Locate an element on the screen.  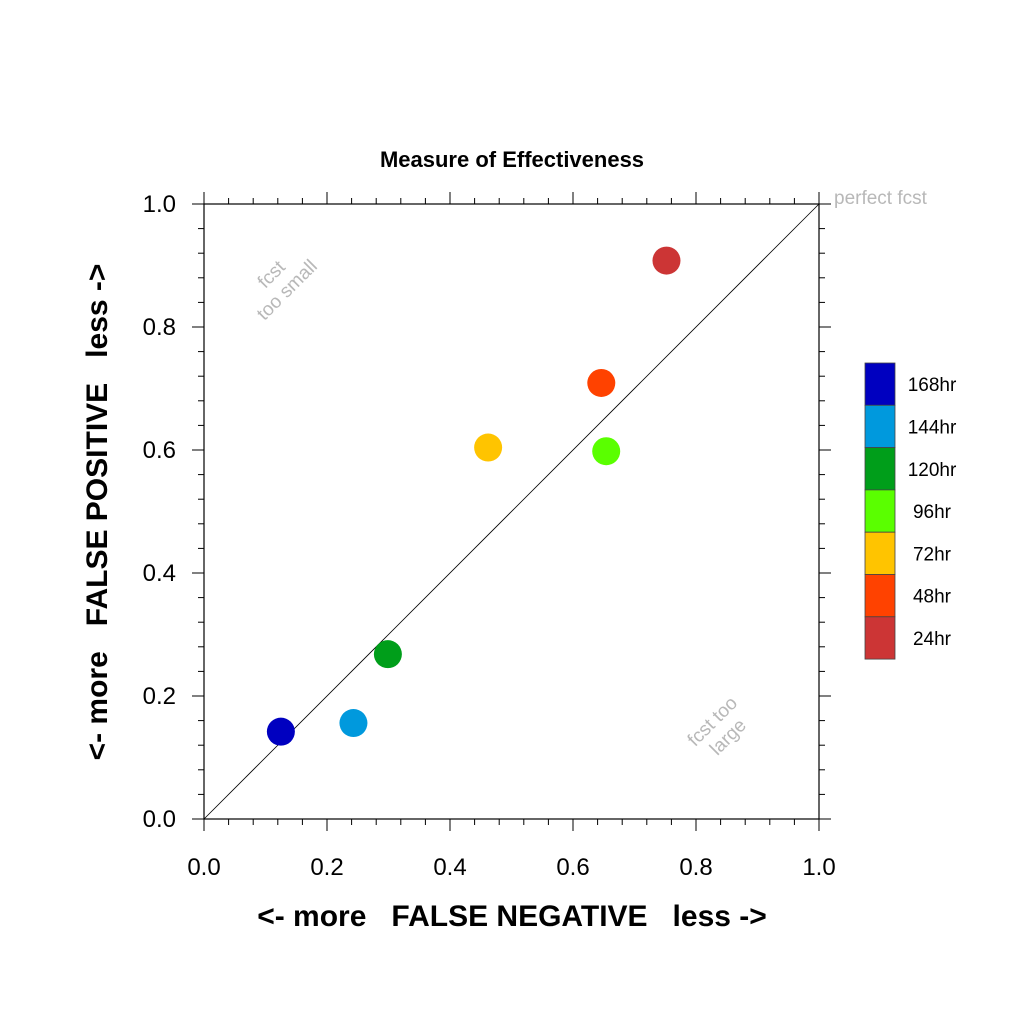
legend-label-120hr: 120hr is located at coordinates (932, 470).